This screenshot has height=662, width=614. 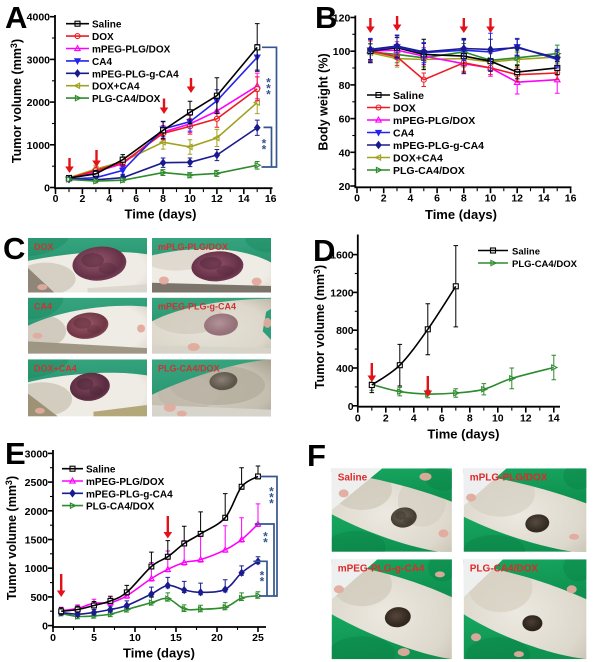 What do you see at coordinates (345, 153) in the screenshot?
I see `svg-text: 40` at bounding box center [345, 153].